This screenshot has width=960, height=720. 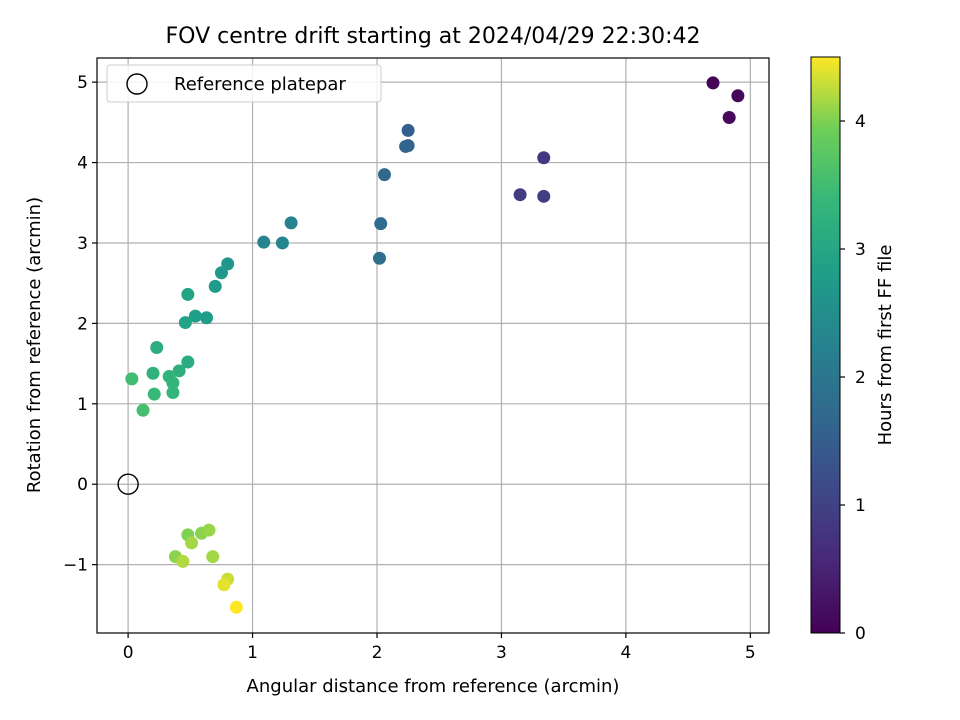 What do you see at coordinates (860, 122) in the screenshot?
I see `colorbar-tick-label: 4` at bounding box center [860, 122].